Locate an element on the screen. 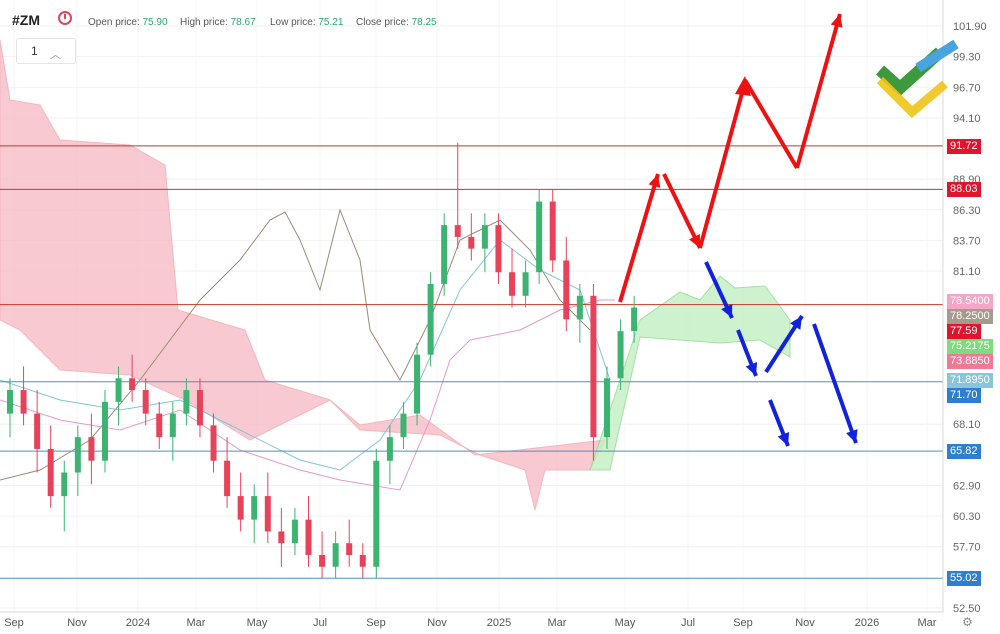 Image resolution: width=1000 pixels, height=634 pixels. x-tick-label: 2024 is located at coordinates (138, 623).